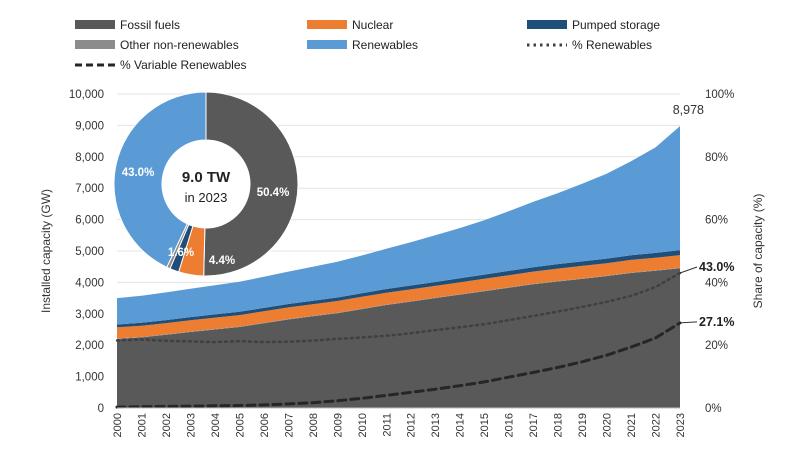 The height and width of the screenshot is (463, 786). I want to click on legend-other-non-renewables-swatch, so click(95, 44).